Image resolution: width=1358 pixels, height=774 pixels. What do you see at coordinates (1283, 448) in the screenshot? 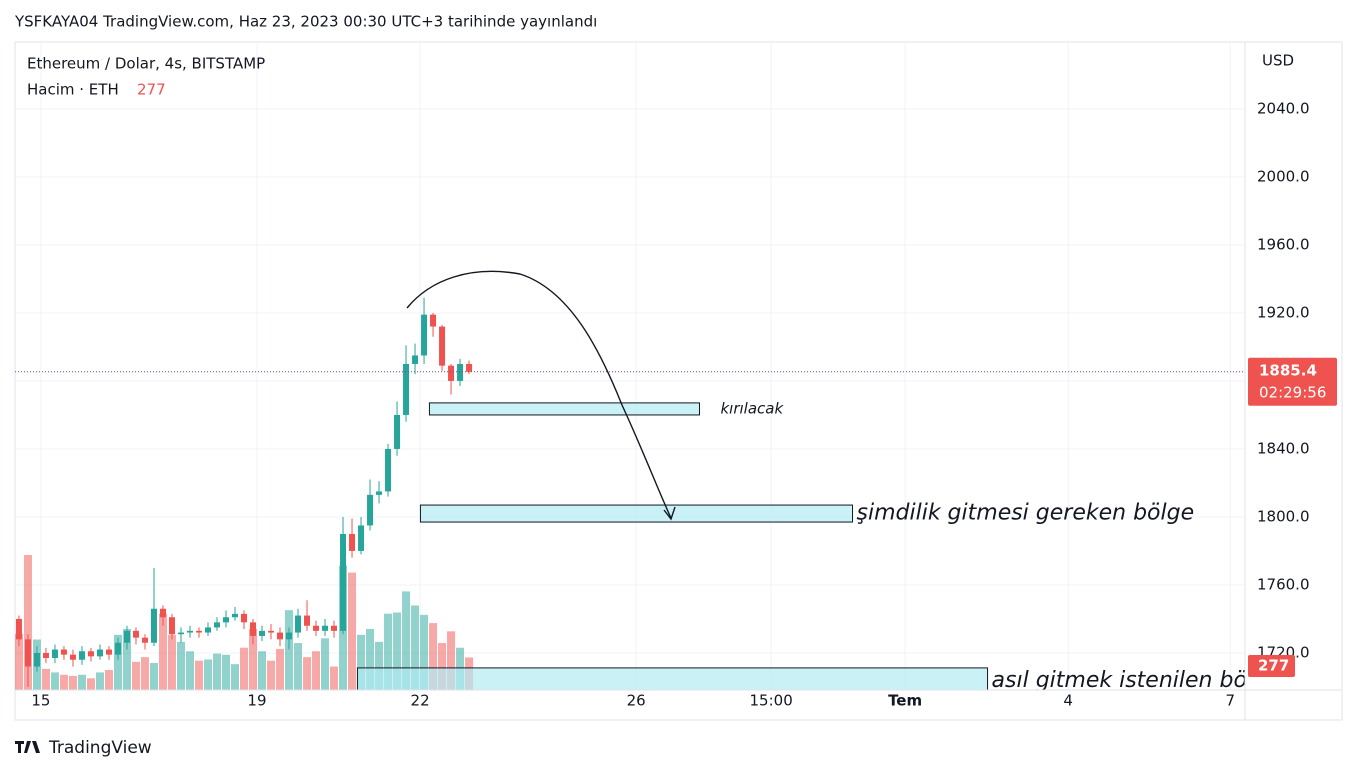
I see `y-tick-label: 1840.0` at bounding box center [1283, 448].